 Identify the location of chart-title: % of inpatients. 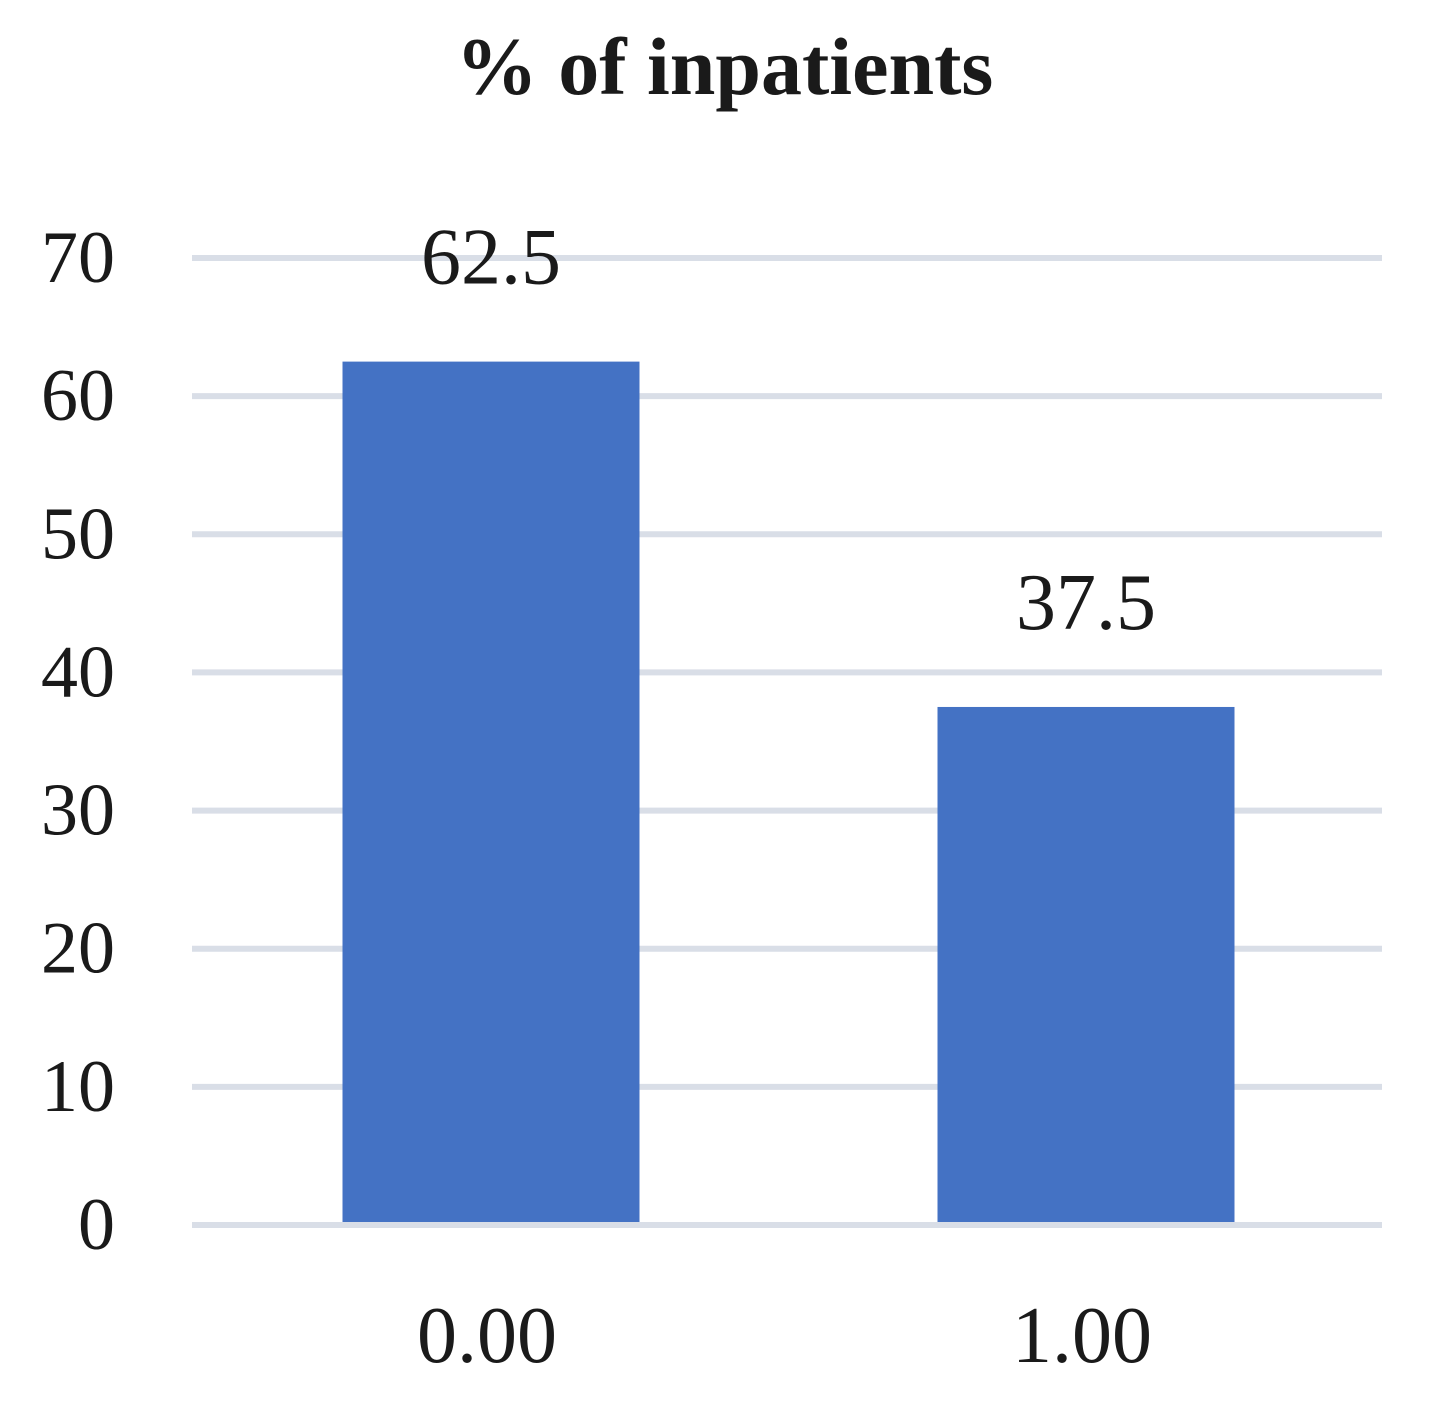
(724, 66).